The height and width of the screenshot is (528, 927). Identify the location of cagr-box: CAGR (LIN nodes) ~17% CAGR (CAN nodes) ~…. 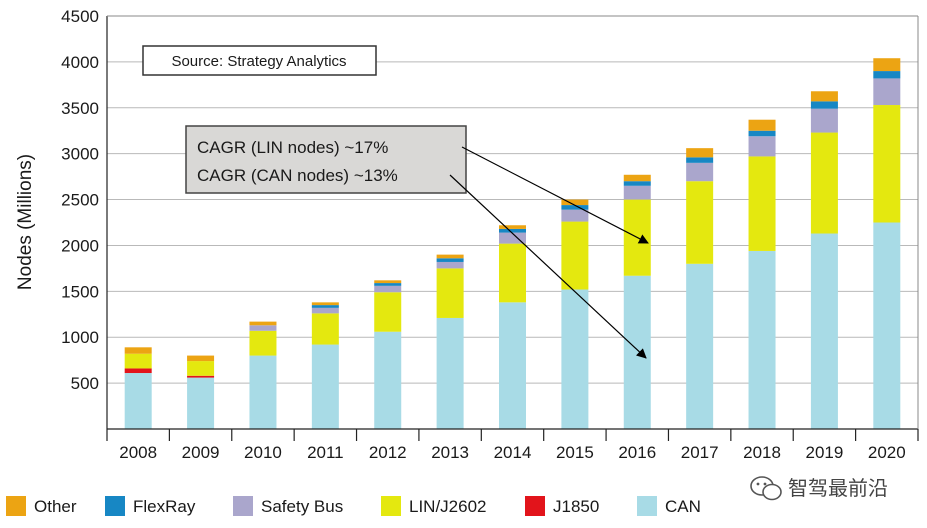
(326, 159).